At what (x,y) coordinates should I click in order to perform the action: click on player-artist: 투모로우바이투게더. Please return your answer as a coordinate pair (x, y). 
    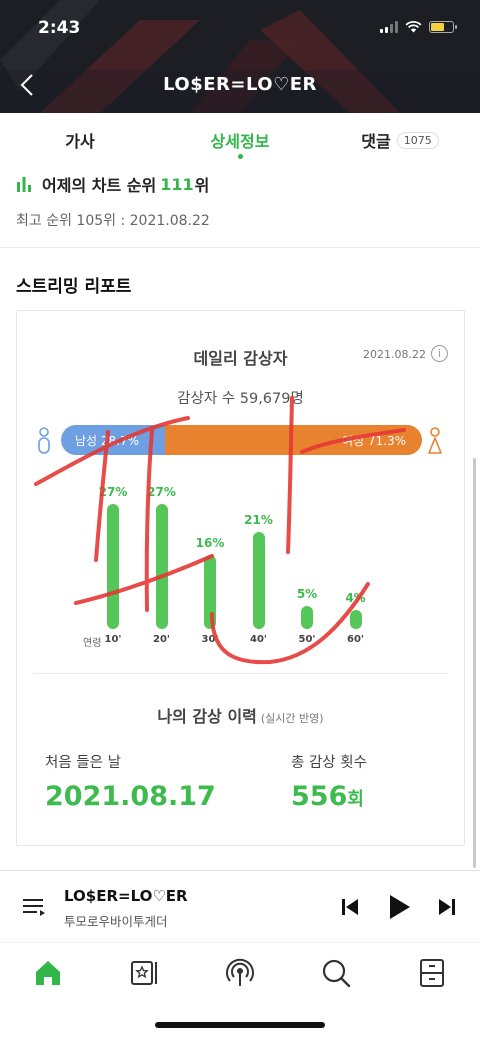
    Looking at the image, I should click on (116, 921).